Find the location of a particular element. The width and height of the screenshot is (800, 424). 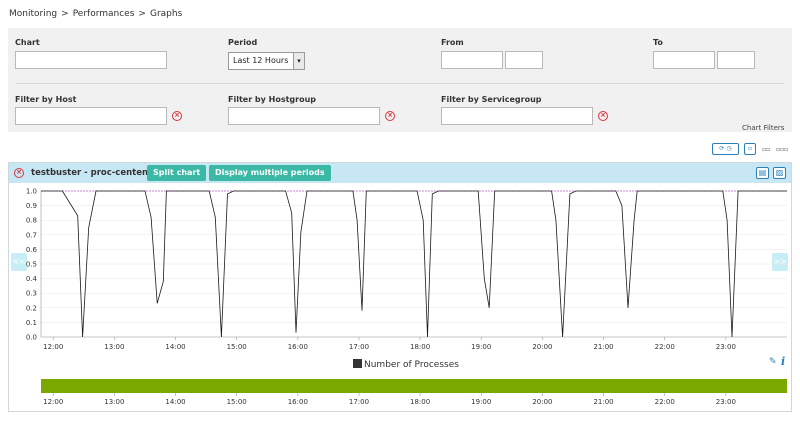

navigator-tick-label: 23:00 is located at coordinates (726, 402).